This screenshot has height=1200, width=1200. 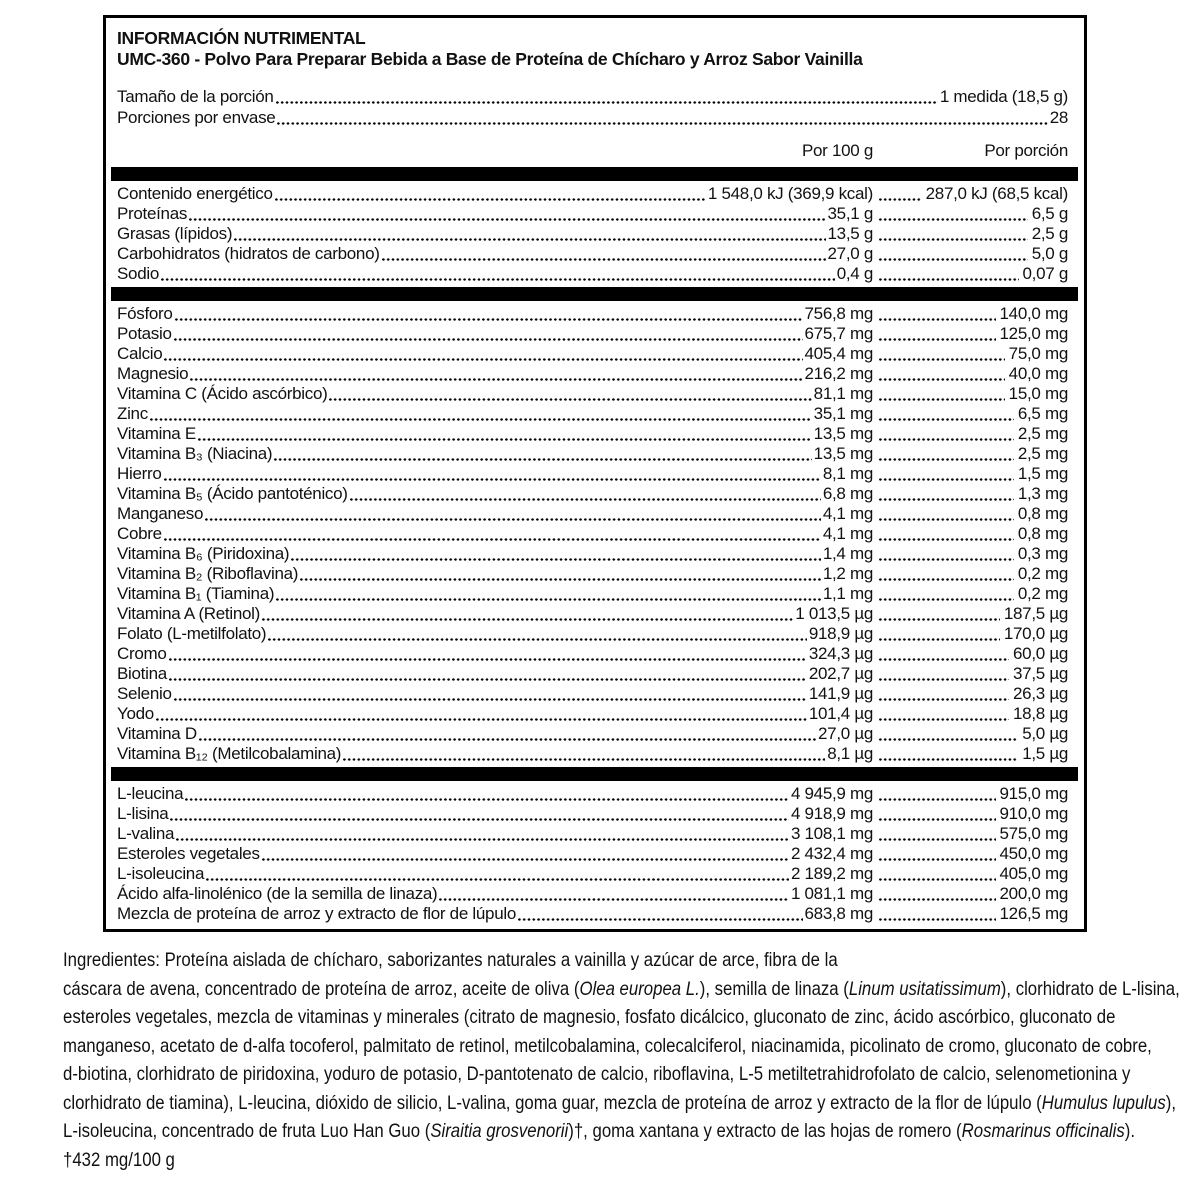 I want to click on per-portion-column: 18,8 µg, so click(x=970, y=714).